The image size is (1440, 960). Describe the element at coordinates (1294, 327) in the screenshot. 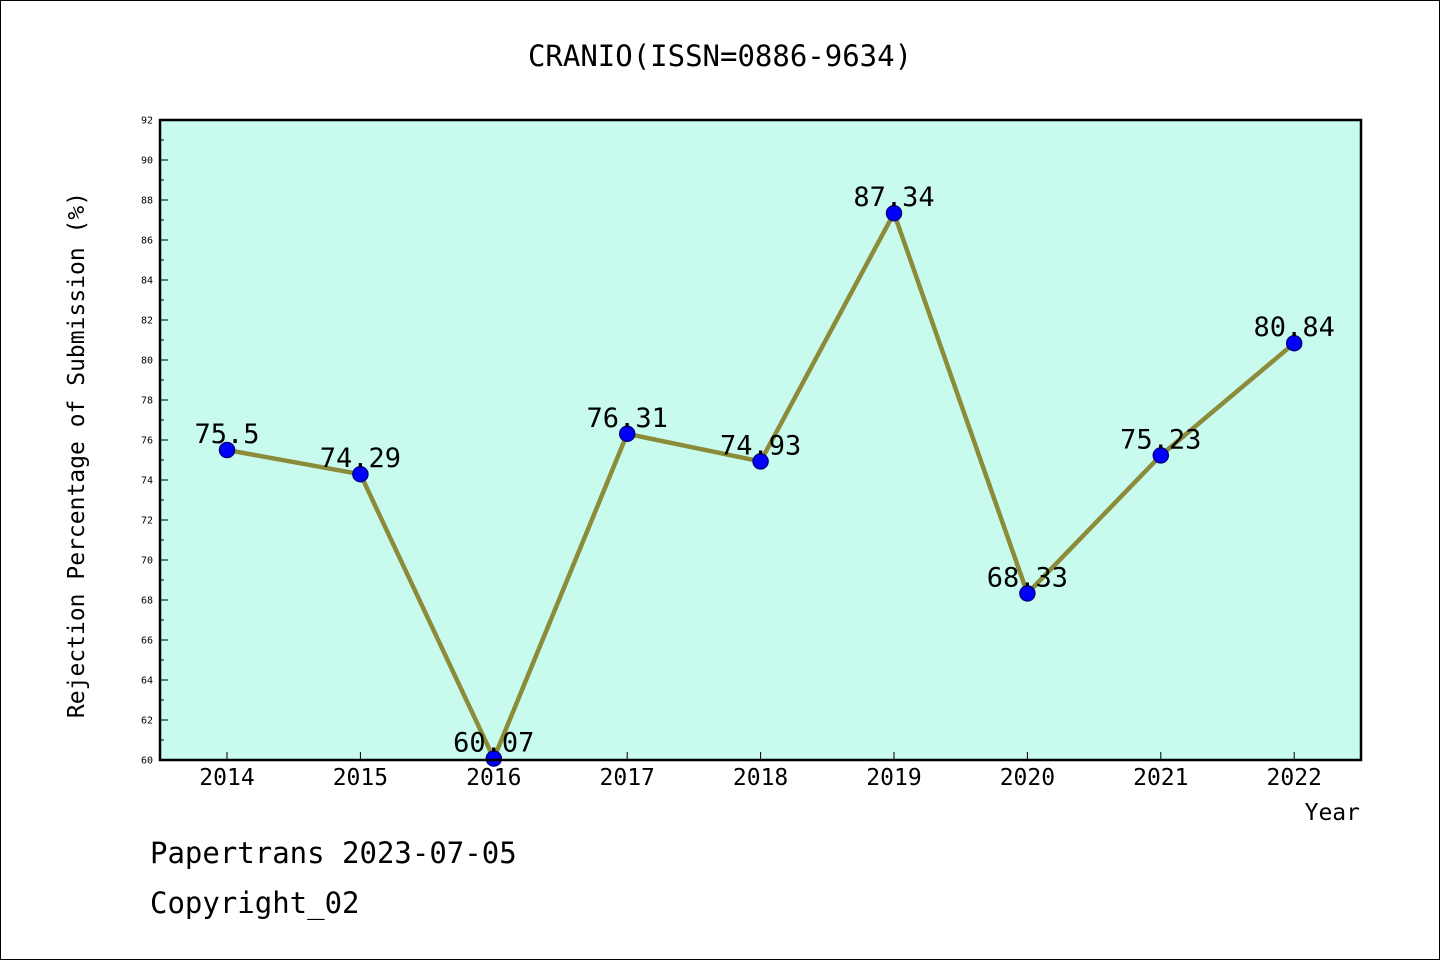

I see `data-label: 80.84` at that location.